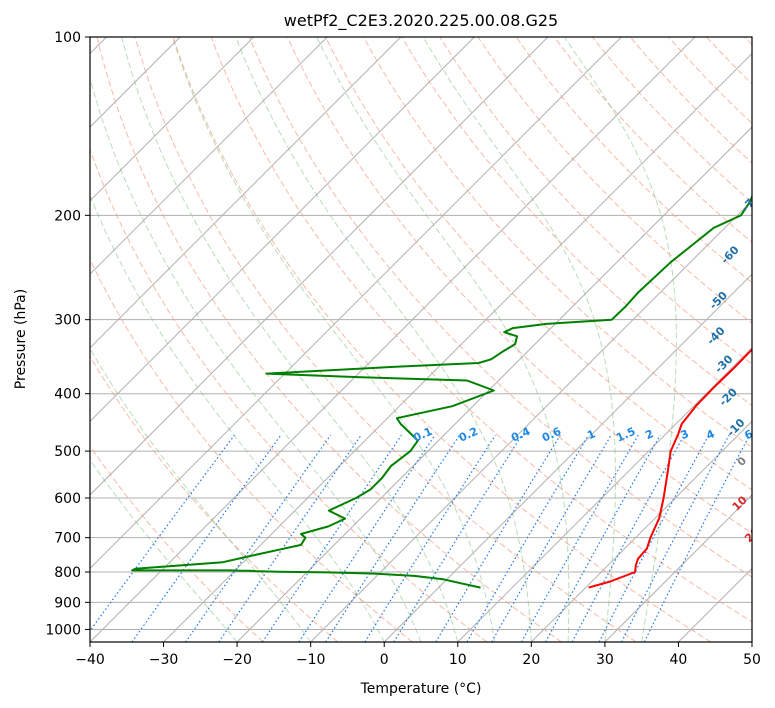  I want to click on y-tick-label: 300, so click(67, 321).